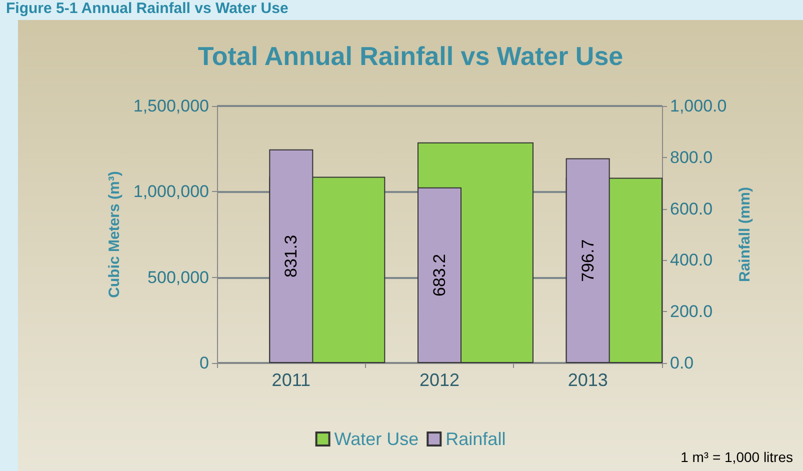  What do you see at coordinates (147, 8) in the screenshot?
I see `caption: Figure 5-1 Annual Rainfall vs Water Use` at bounding box center [147, 8].